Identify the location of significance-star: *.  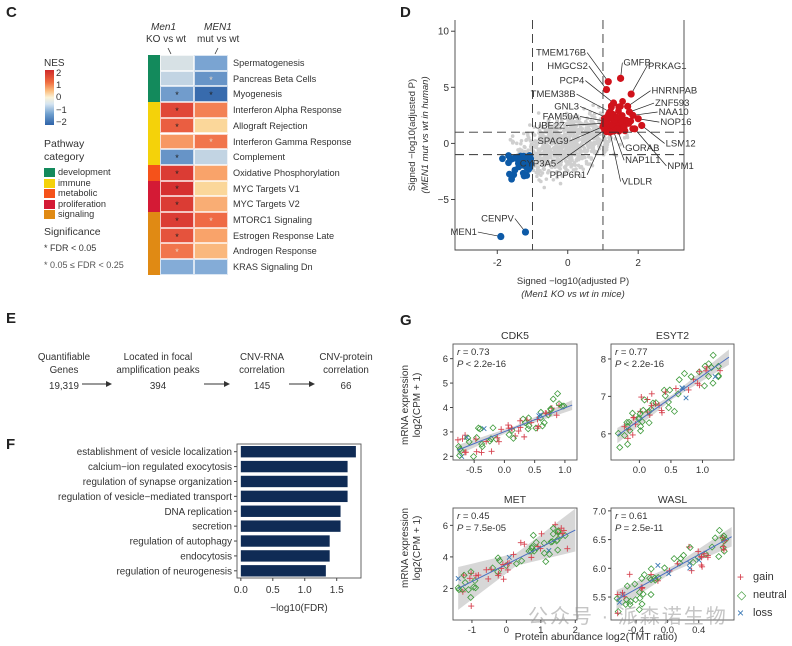
(177, 158).